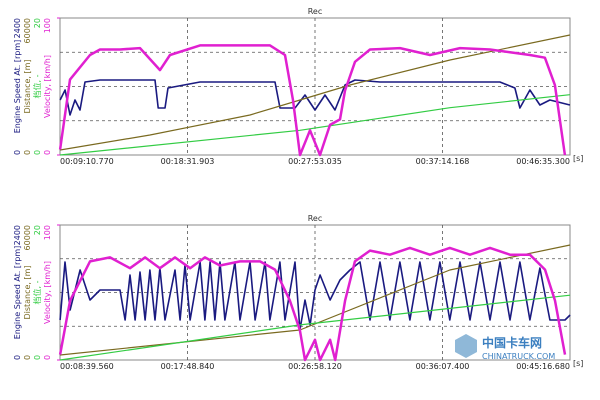  What do you see at coordinates (315, 366) in the screenshot?
I see `x-tick-label: 00:26:58.120` at bounding box center [315, 366].